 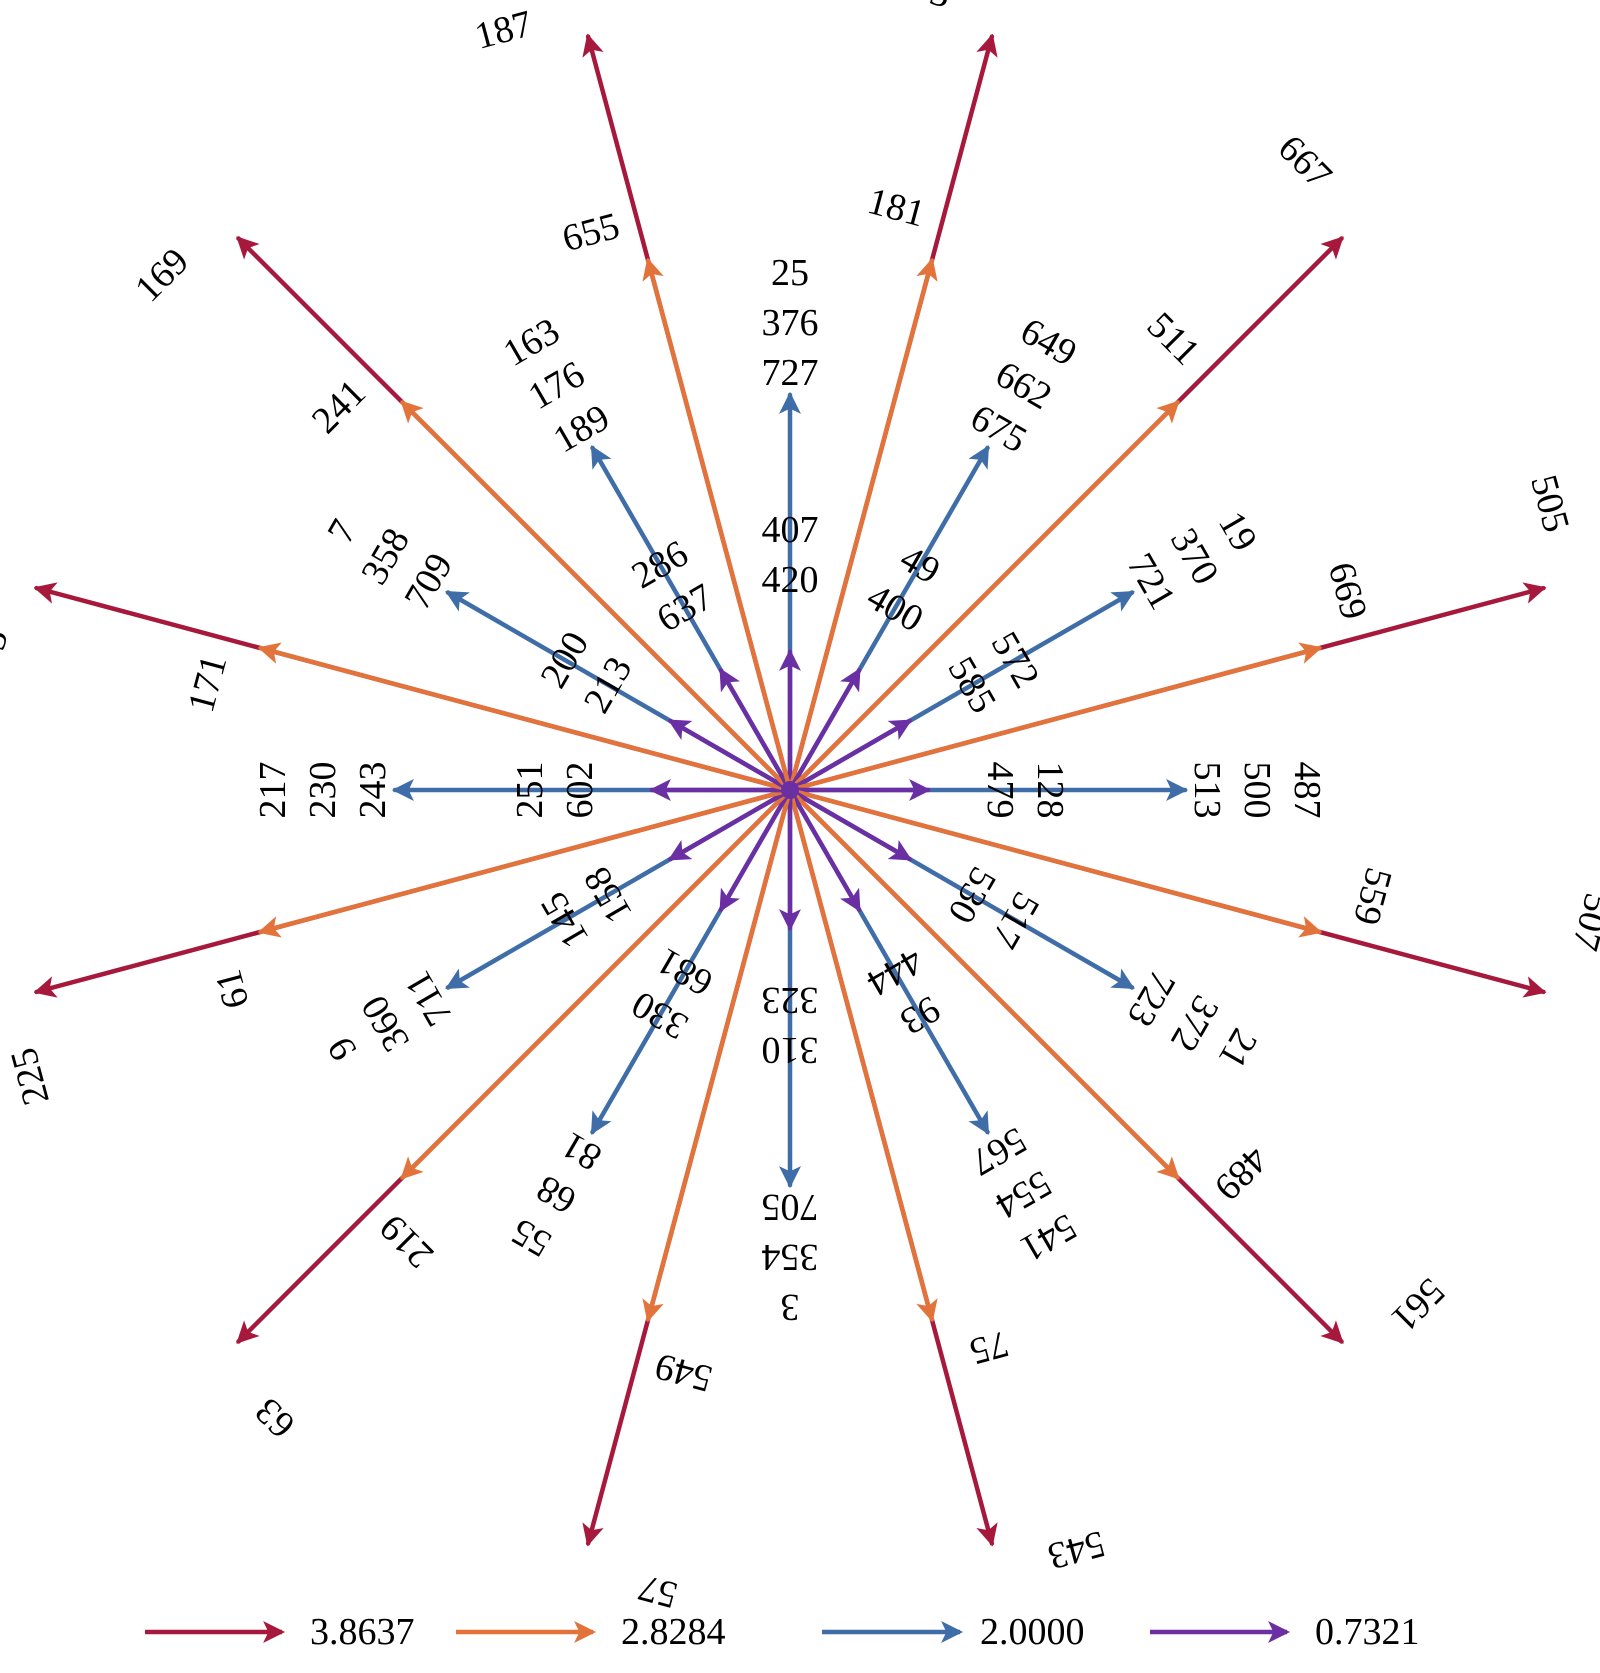 I want to click on label-steel-blue-arrow: 25, so click(x=790, y=273).